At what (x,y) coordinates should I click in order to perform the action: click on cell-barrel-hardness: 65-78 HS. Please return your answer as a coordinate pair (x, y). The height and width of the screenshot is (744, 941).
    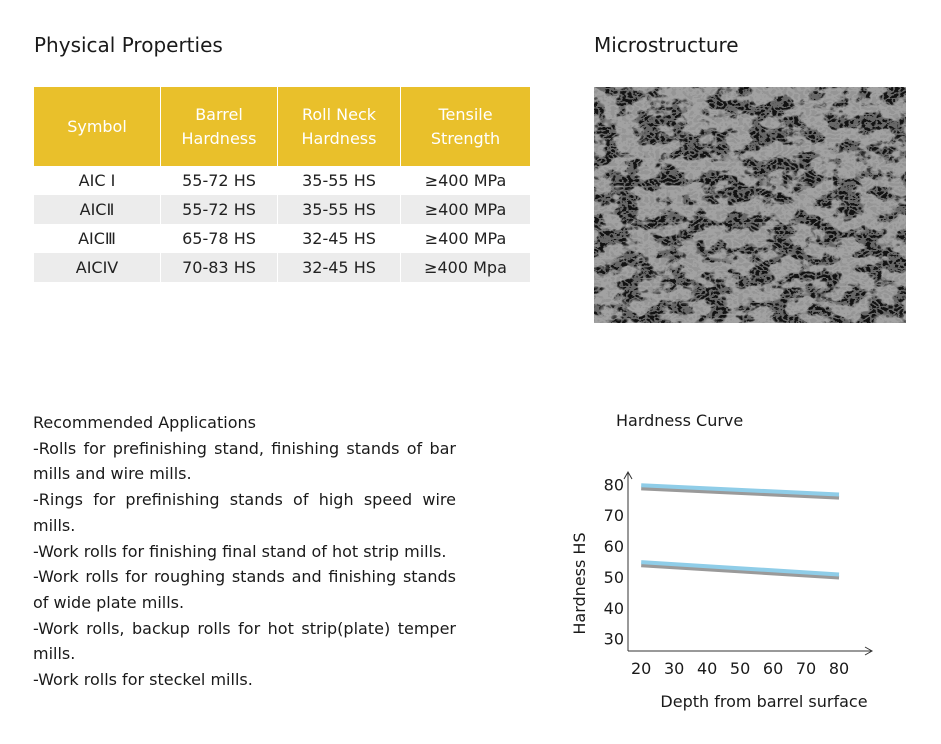
    Looking at the image, I should click on (219, 238).